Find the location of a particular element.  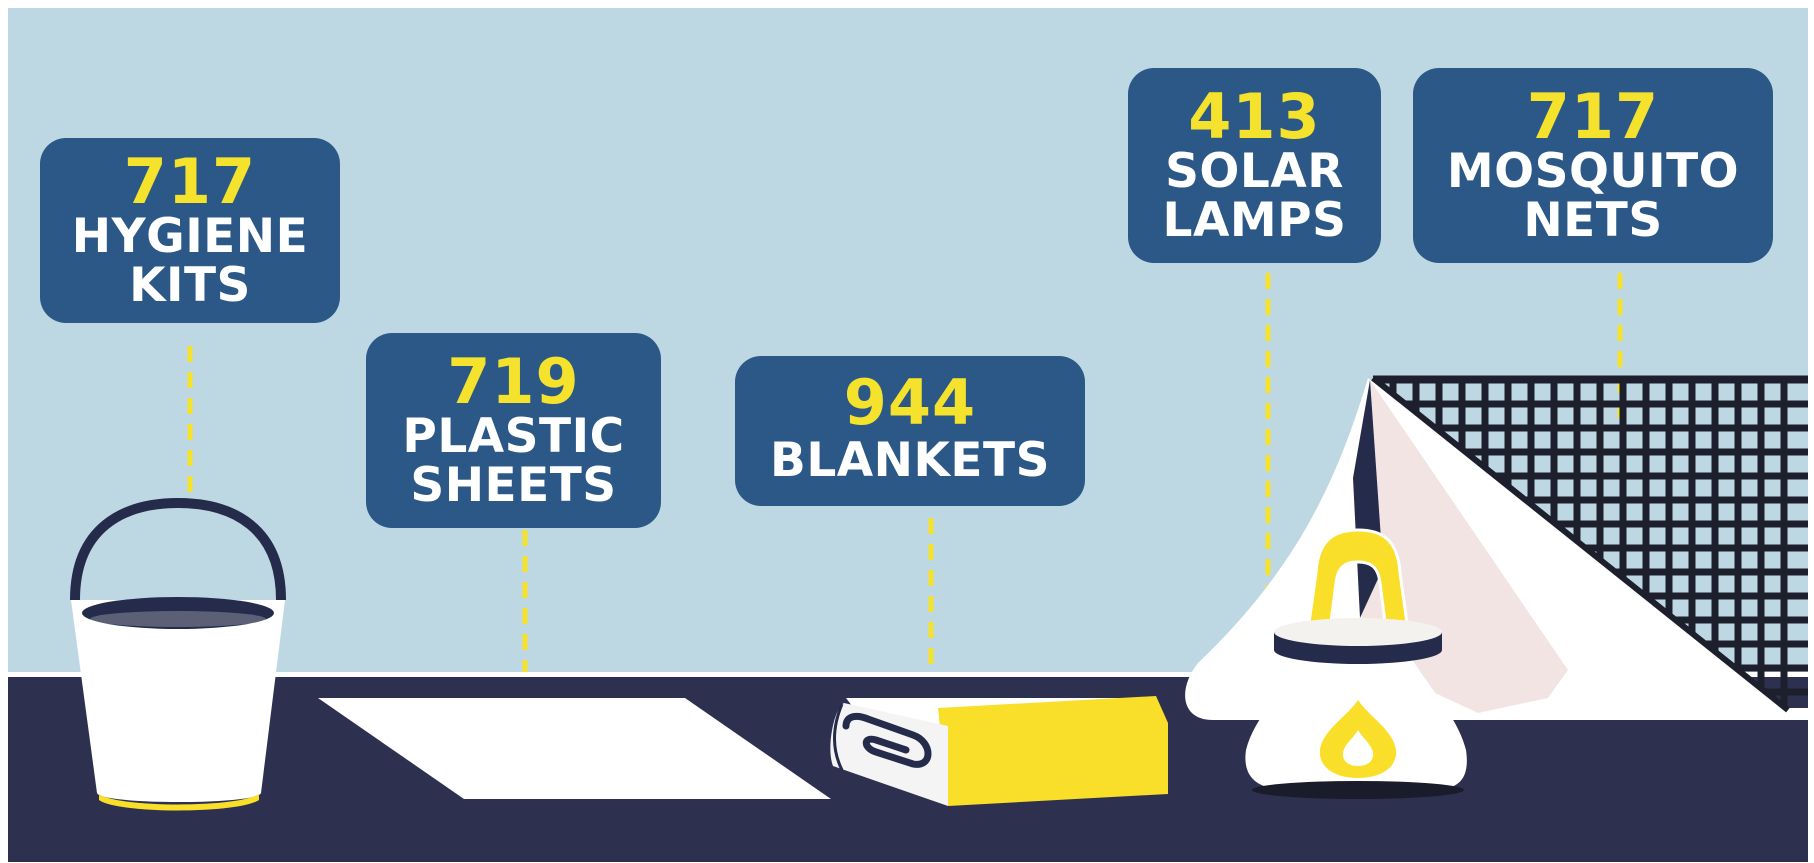

name-solar-lamps-line1: SOLAR is located at coordinates (1254, 171).